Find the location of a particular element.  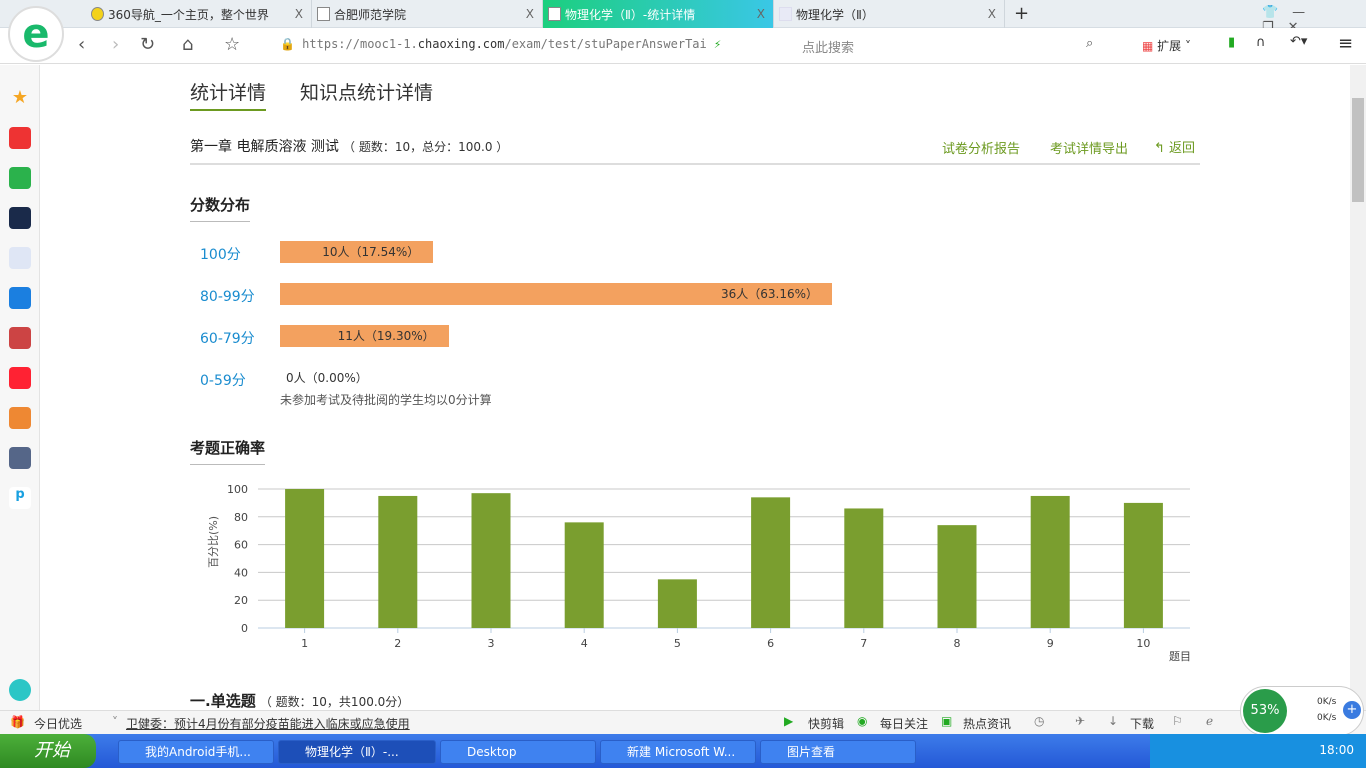

weibo-icon is located at coordinates (20, 138).